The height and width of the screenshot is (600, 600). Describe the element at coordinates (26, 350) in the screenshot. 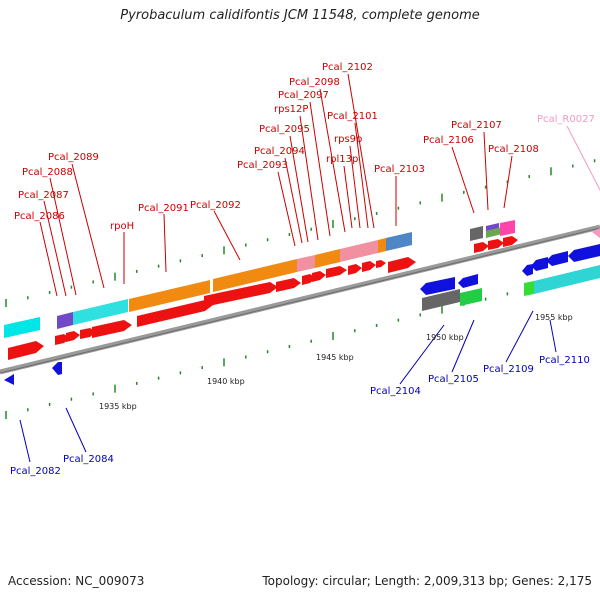

I see `gene-arrow-2086` at that location.